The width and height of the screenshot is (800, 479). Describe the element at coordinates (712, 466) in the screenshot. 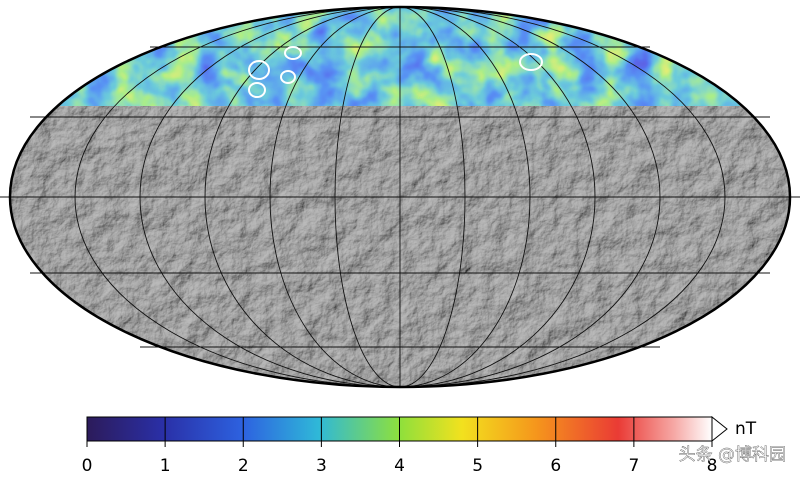

I see `colorbar-tick-label: 8` at that location.